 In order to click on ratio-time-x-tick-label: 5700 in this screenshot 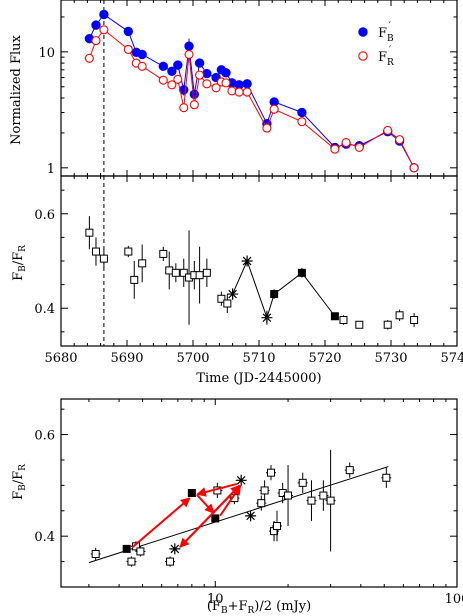, I will do `click(192, 358)`.